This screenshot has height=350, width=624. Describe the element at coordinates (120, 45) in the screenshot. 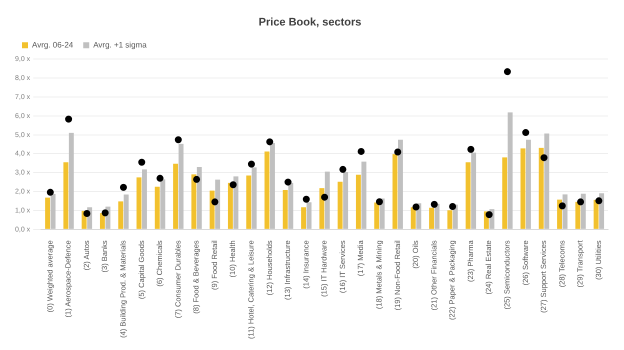

I see `legend-label: Avrg. +1 sigma` at that location.